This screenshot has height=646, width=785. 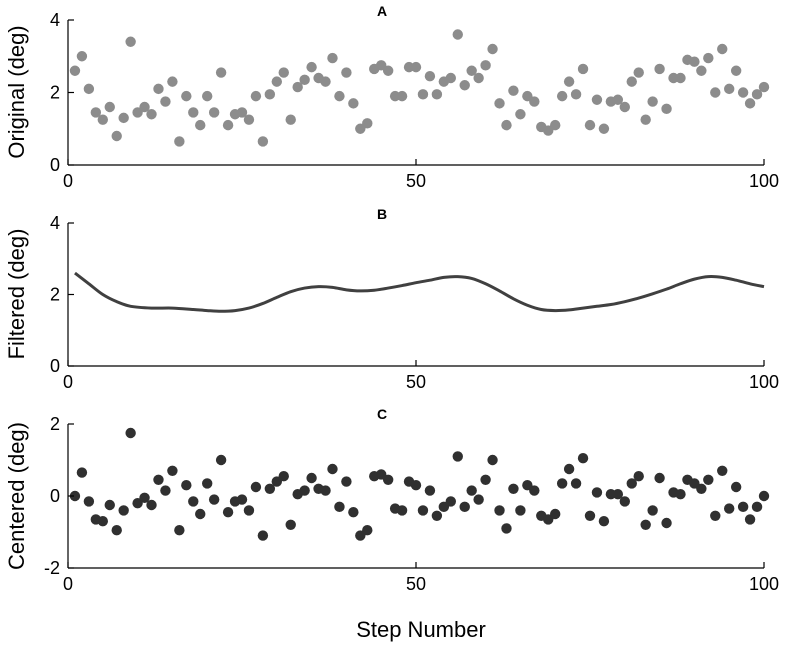 I want to click on x-axis-title: Step Number, so click(x=421, y=629).